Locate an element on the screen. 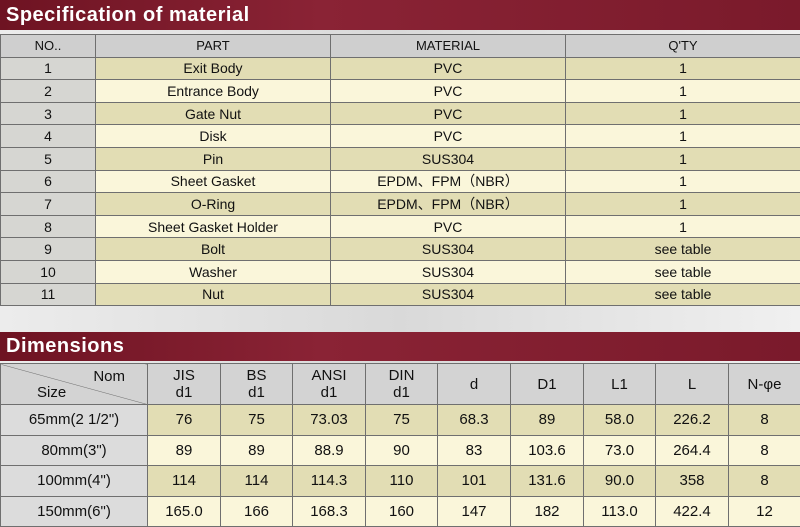 Image resolution: width=800 pixels, height=527 pixels. header-cell: NO.. is located at coordinates (48, 46).